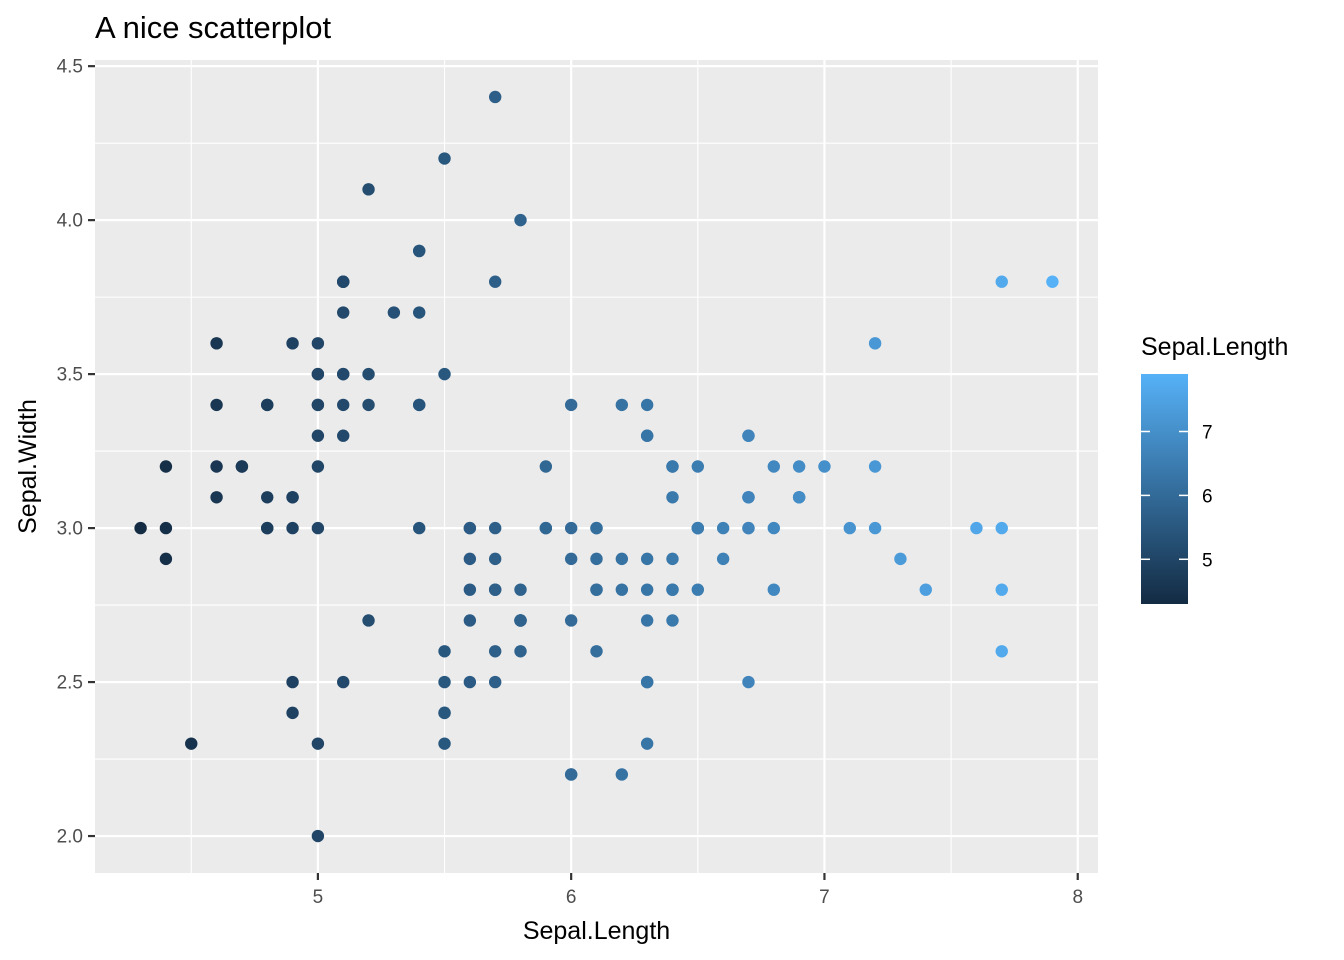 The image size is (1344, 960). Describe the element at coordinates (1214, 347) in the screenshot. I see `legend-title: Sepal.Length` at that location.